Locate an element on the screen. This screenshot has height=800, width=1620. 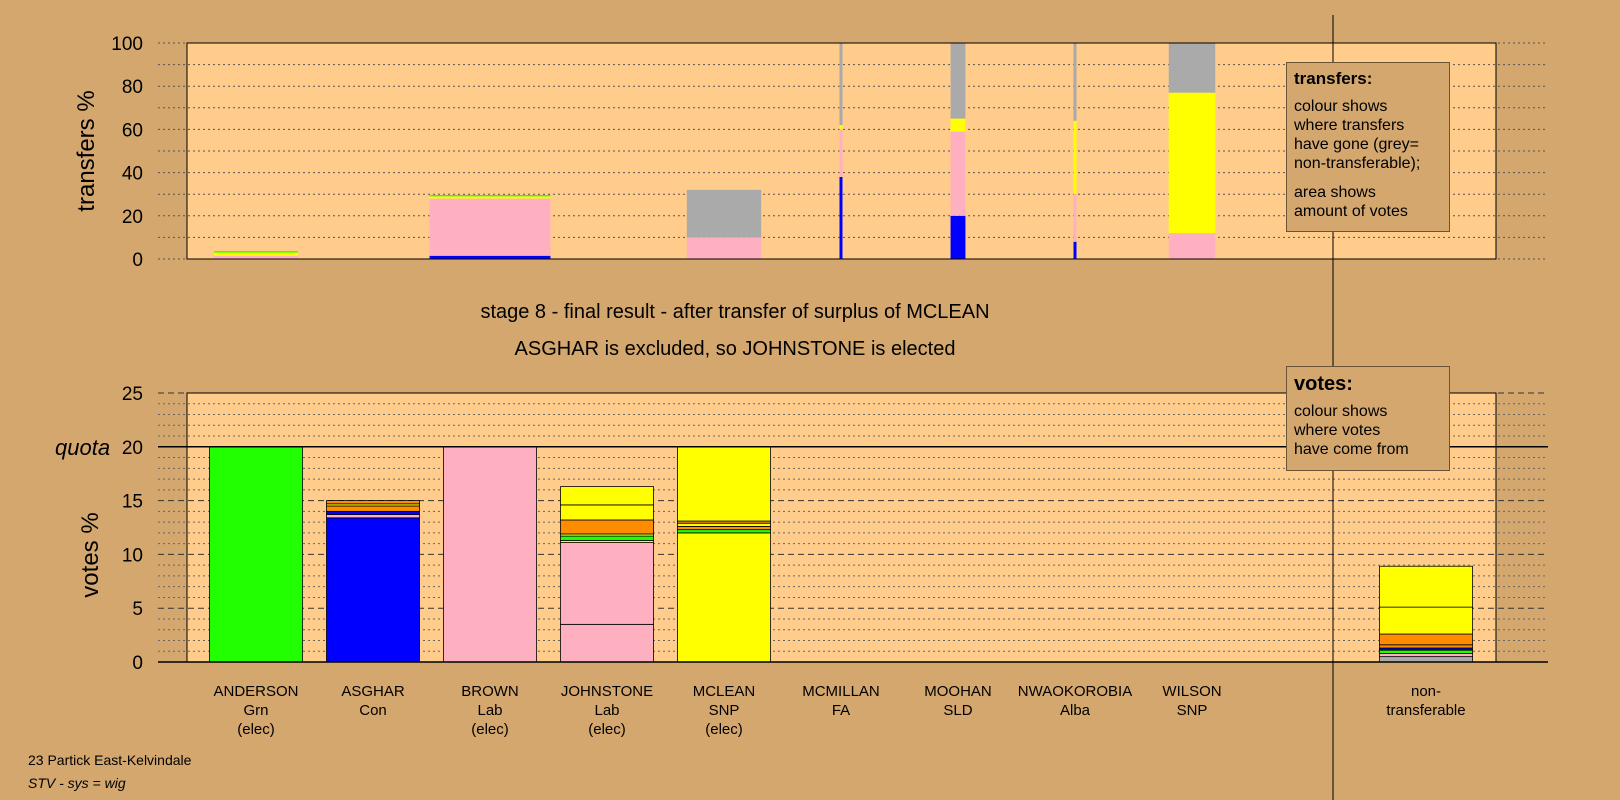
candidate-label: ANDERSON is located at coordinates (255, 691).